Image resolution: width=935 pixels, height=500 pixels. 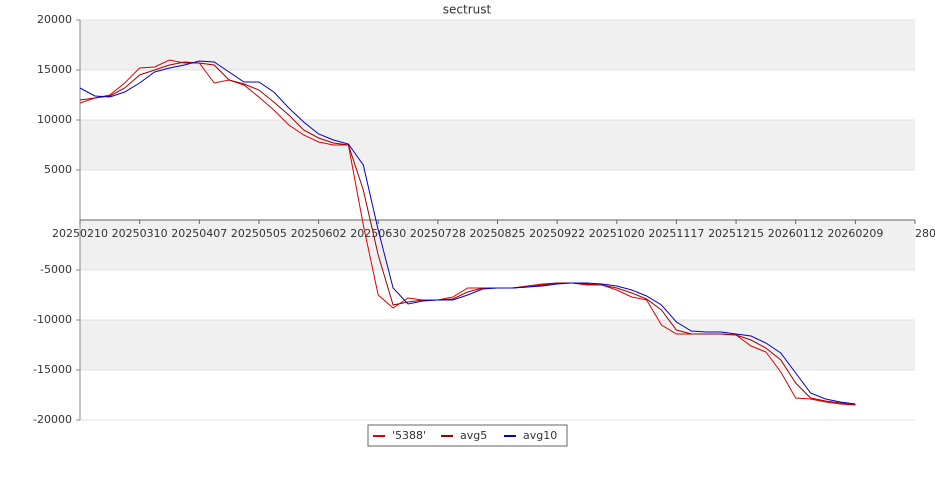 I want to click on y-tick-label: 10000, so click(x=54, y=119).